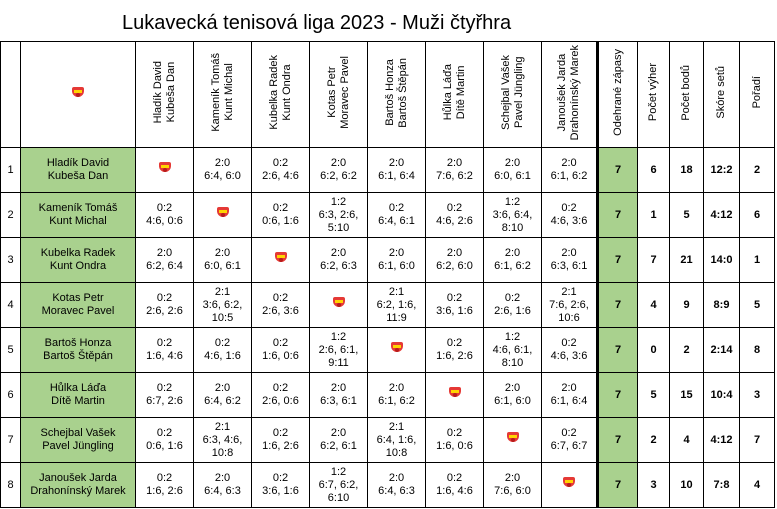 This screenshot has width=777, height=509. Describe the element at coordinates (223, 92) in the screenshot. I see `team-column-label: Kameník Tomáš Kunt Michal` at that location.